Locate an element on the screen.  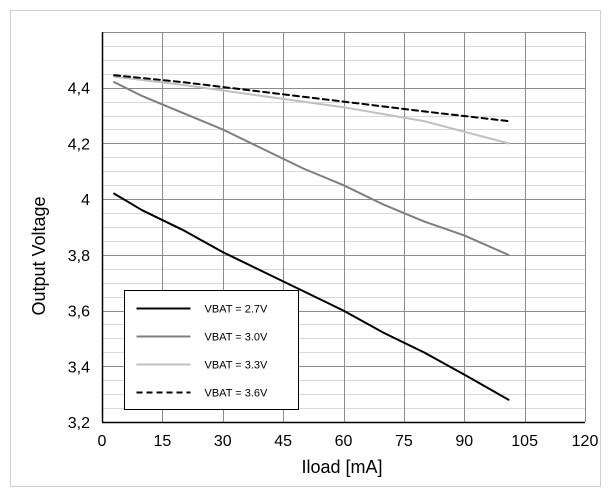
legend-label: VBAT = 3.6V is located at coordinates (237, 394).